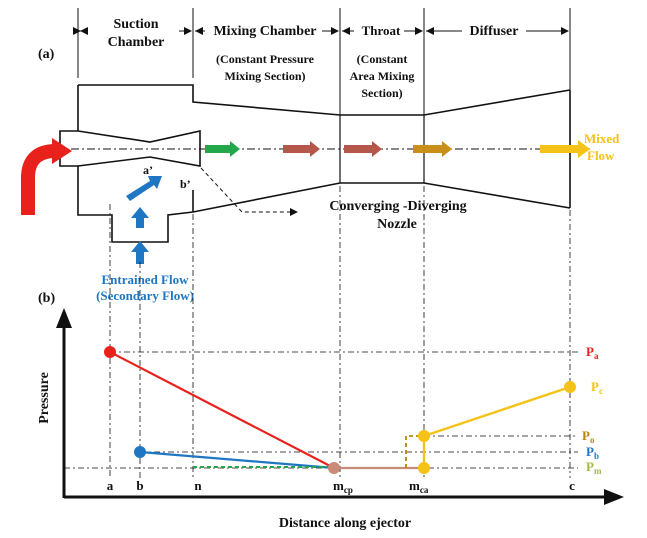 The image size is (647, 538). What do you see at coordinates (44, 398) in the screenshot?
I see `y-axis-label: Pressure` at bounding box center [44, 398].